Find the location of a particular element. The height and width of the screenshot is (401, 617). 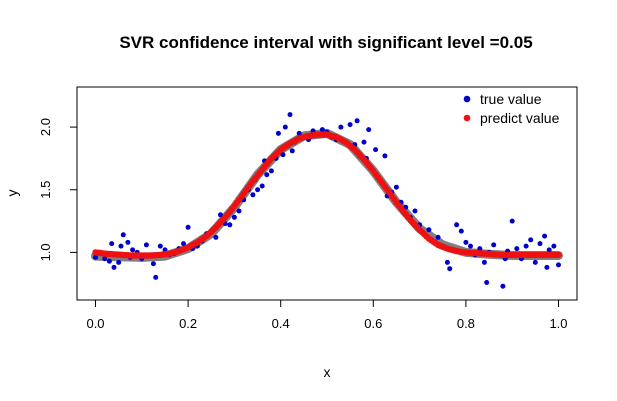

x-tick-label: 0.4 is located at coordinates (281, 323).